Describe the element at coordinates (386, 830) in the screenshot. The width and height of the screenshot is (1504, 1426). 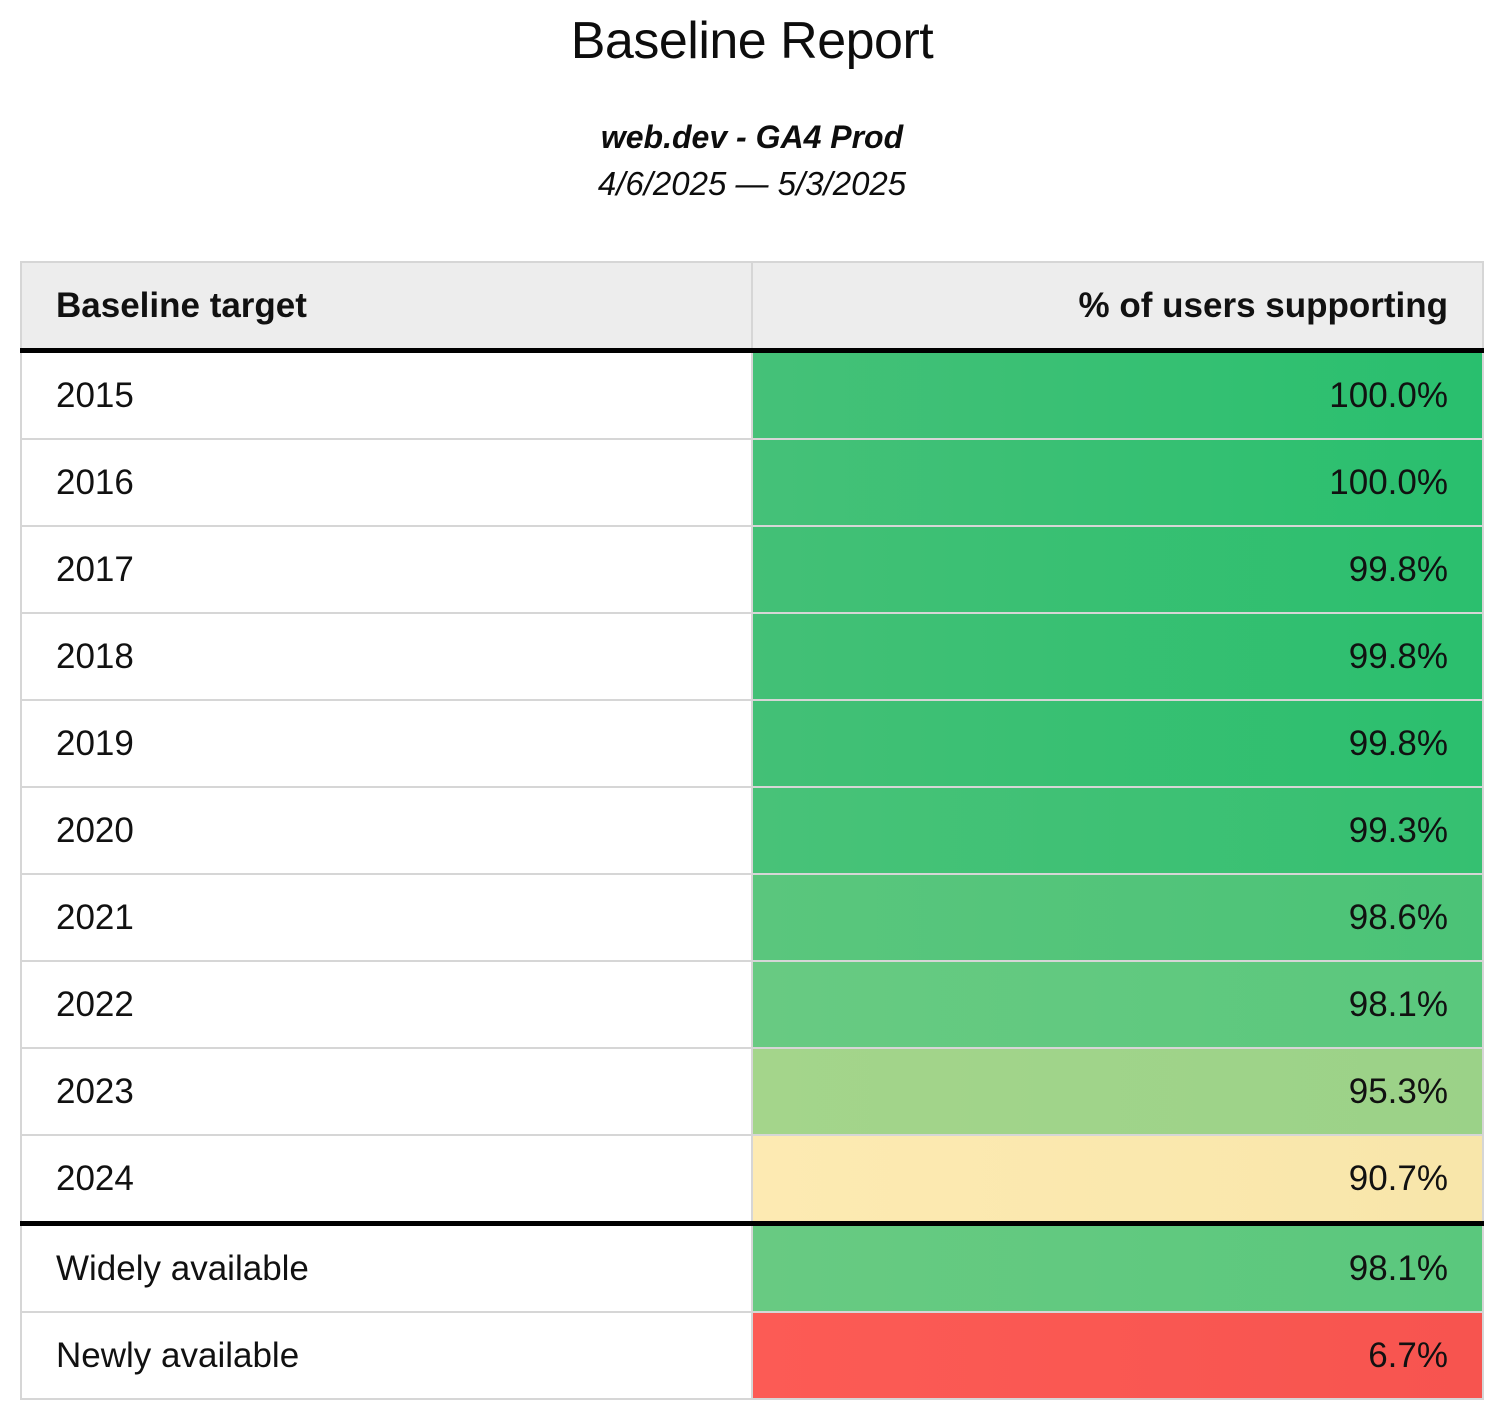
I see `target-cell: 2020` at that location.